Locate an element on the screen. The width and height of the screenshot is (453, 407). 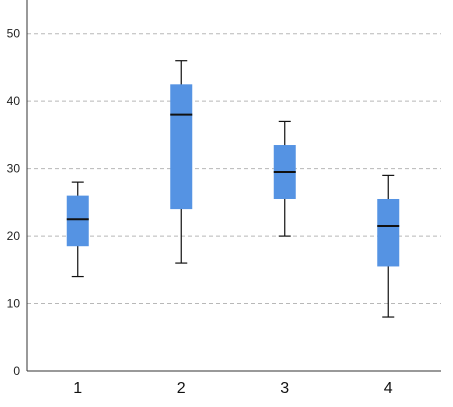
x-tick-label-2: 2 is located at coordinates (181, 388).